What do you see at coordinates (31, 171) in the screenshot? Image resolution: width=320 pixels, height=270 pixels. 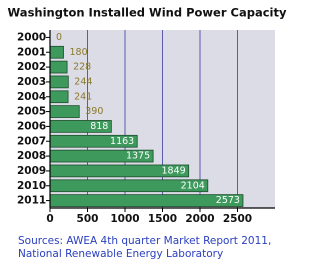 I see `y-tick-label: 2009` at bounding box center [31, 171].